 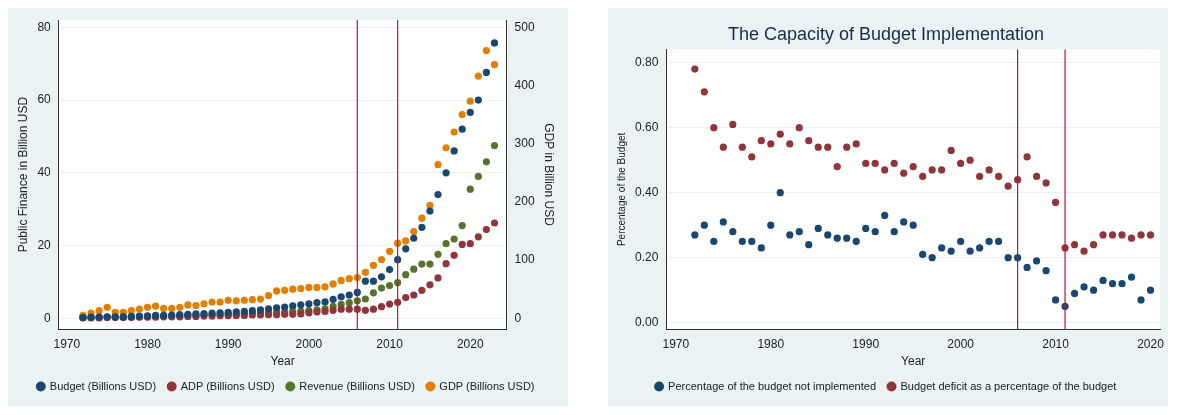 What do you see at coordinates (647, 256) in the screenshot?
I see `y-tick-label: 0.20` at bounding box center [647, 256].